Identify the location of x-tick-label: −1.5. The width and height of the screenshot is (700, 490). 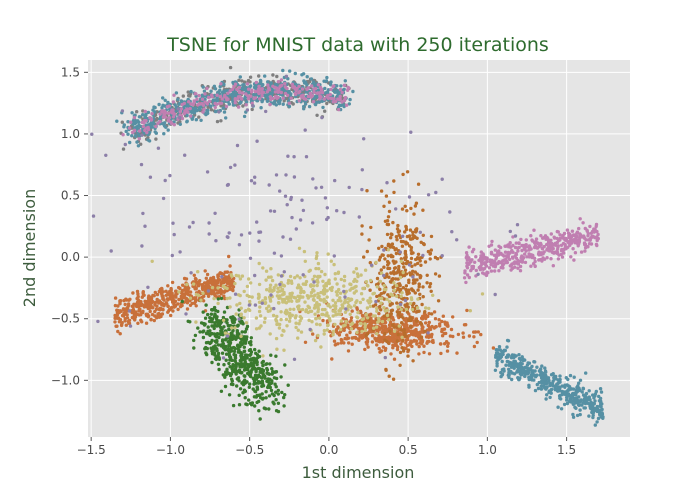
(91, 450).